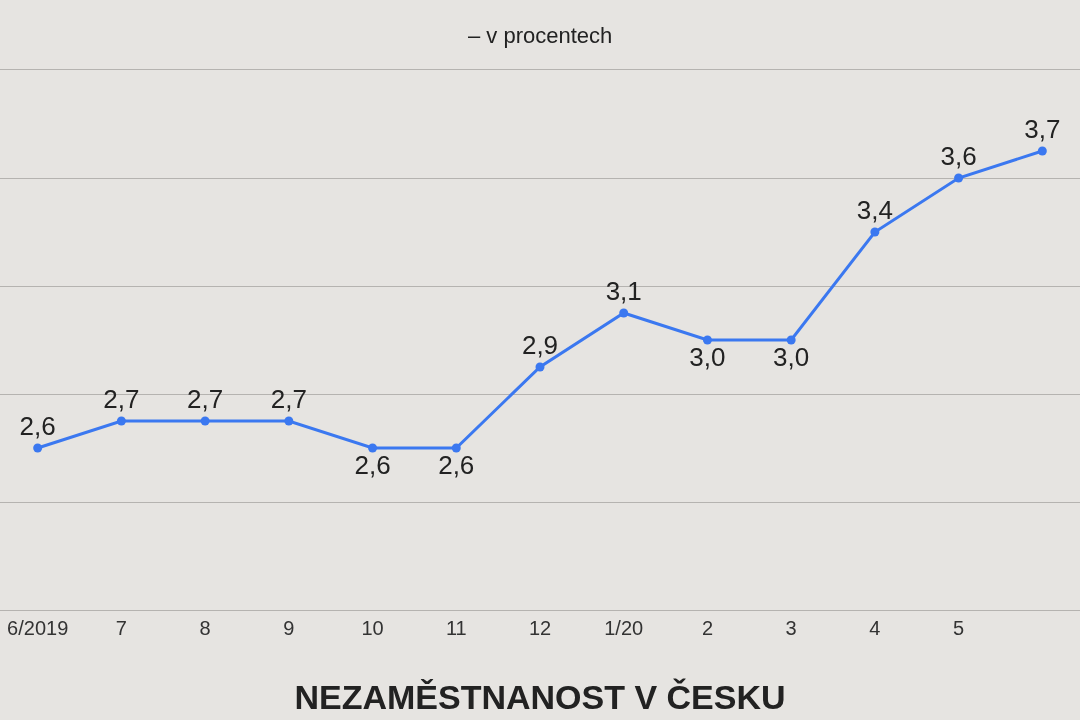 This screenshot has width=1080, height=720. I want to click on x-tick-label: 3, so click(791, 628).